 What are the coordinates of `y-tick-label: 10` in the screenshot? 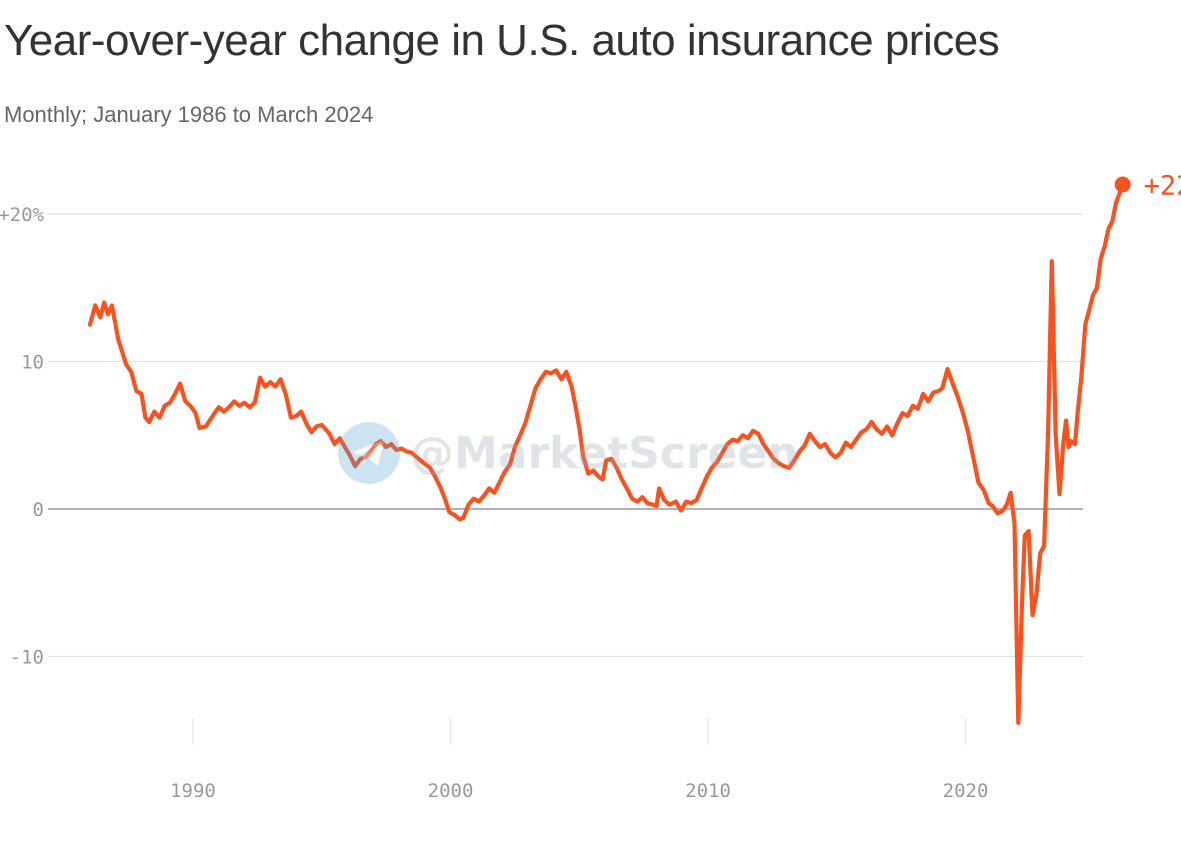 It's located at (32, 363).